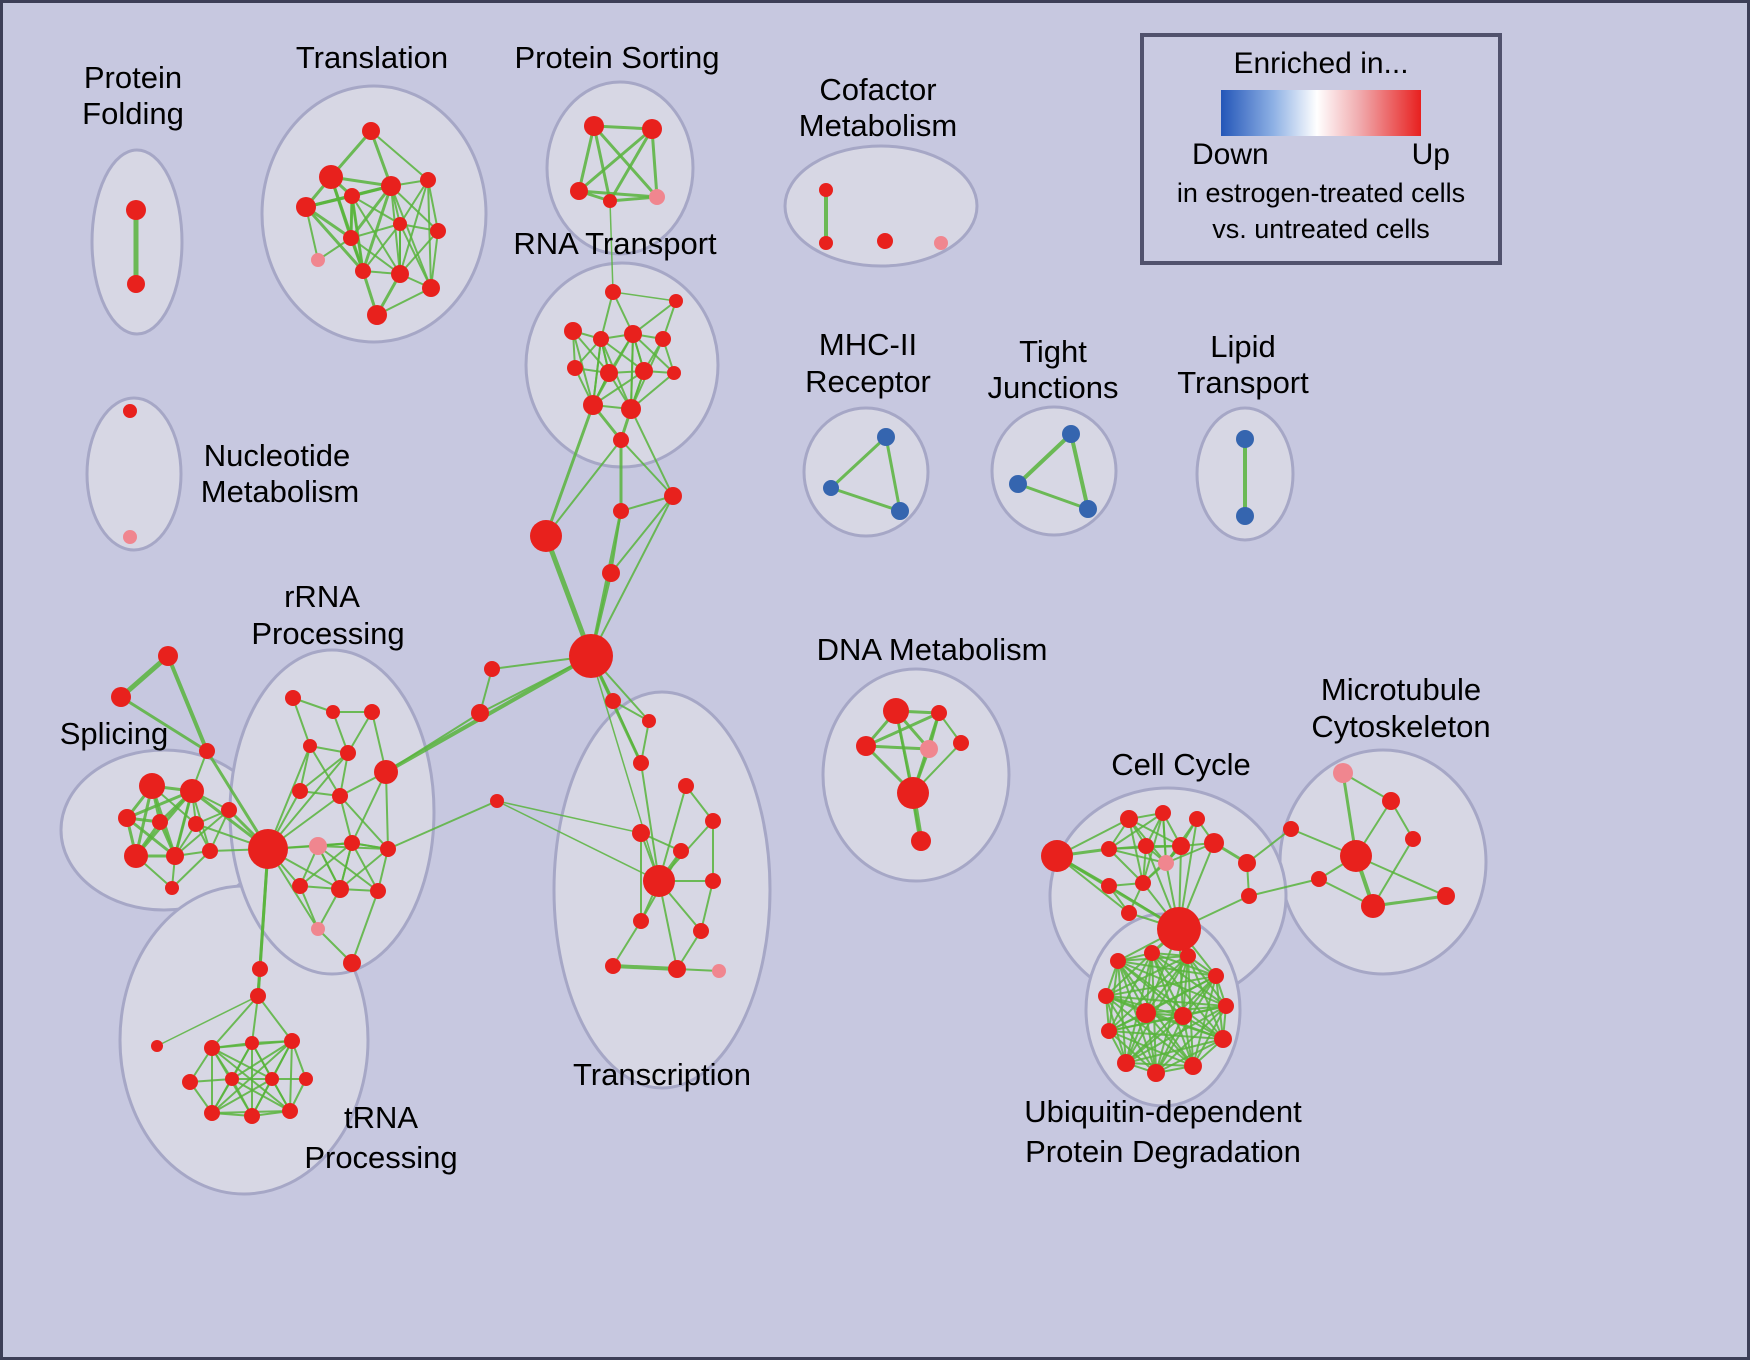 Image resolution: width=1750 pixels, height=1360 pixels. I want to click on edge-rt1-rt2, so click(644, 296).